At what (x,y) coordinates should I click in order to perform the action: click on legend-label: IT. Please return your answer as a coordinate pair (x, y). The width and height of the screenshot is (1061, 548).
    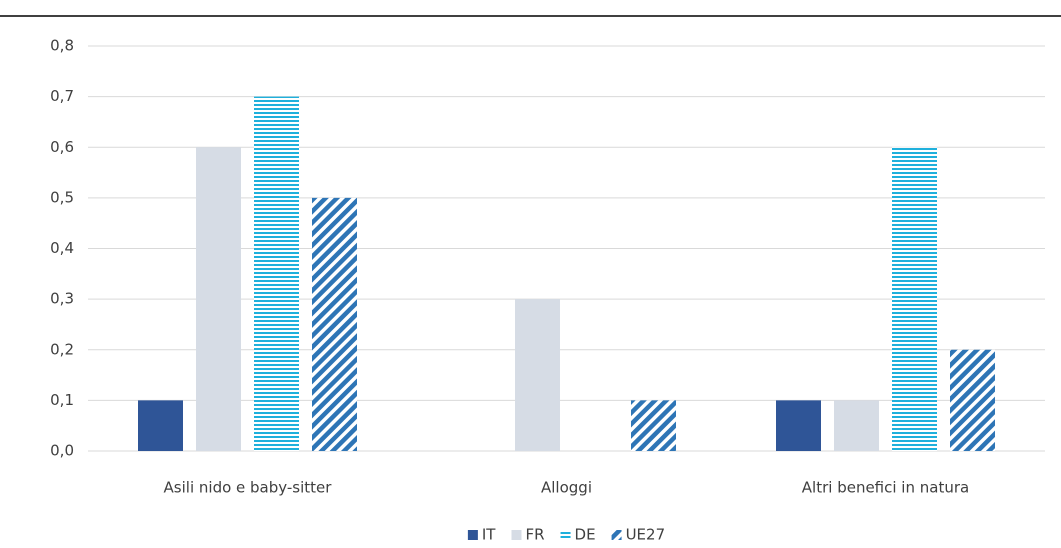
    Looking at the image, I should click on (489, 535).